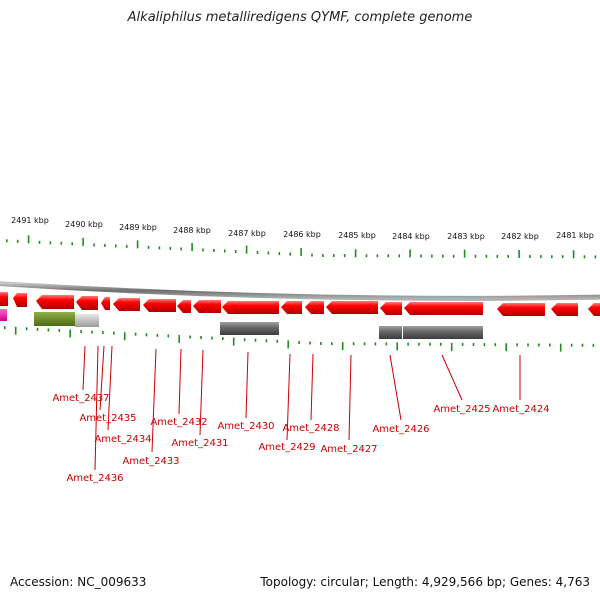 The image size is (600, 600). I want to click on accession-text: Accession: NC_009633, so click(78, 582).